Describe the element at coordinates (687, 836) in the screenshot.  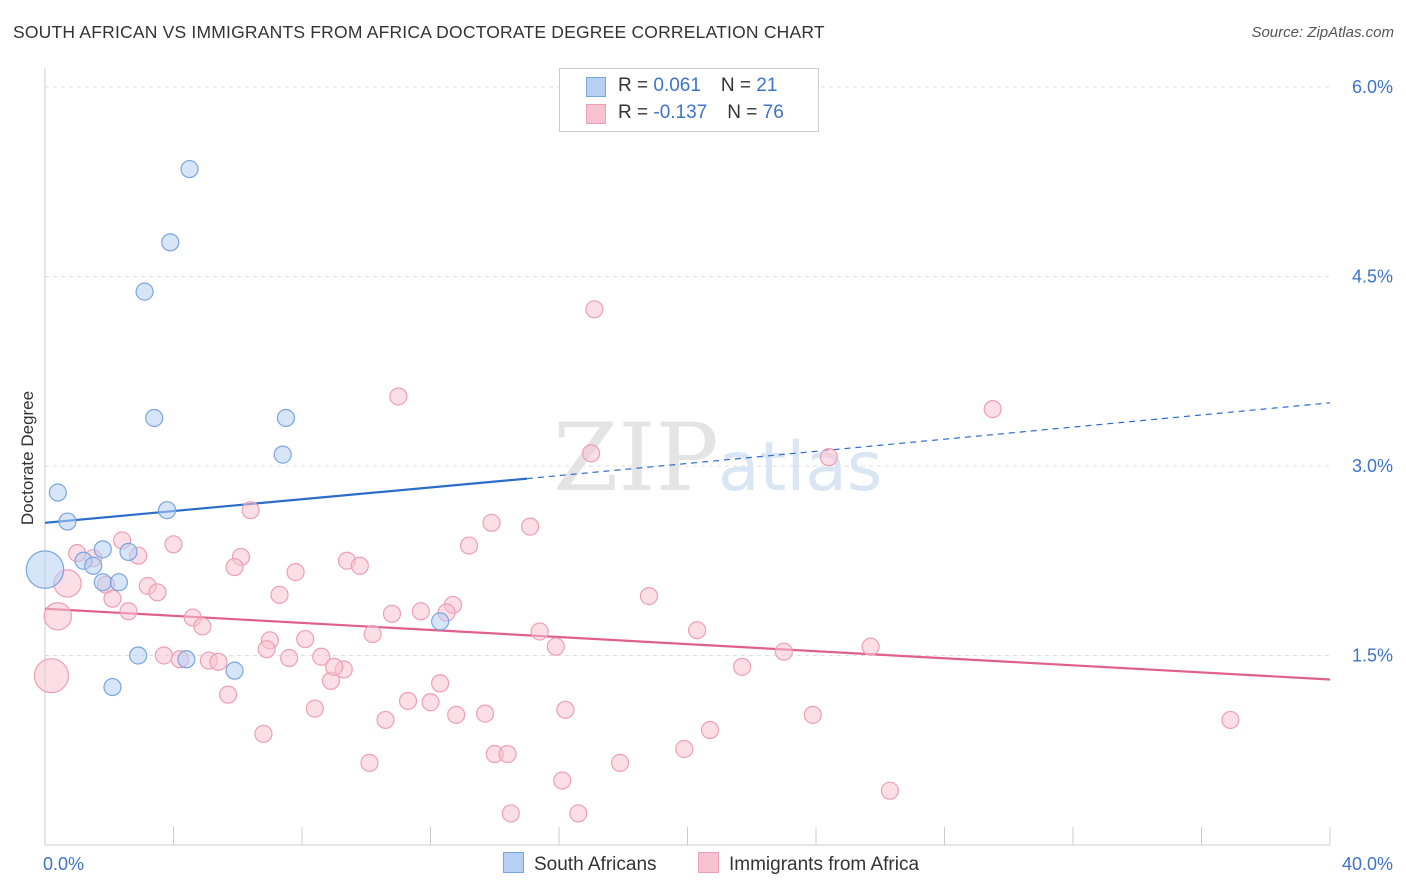
I see `x-ticks` at that location.